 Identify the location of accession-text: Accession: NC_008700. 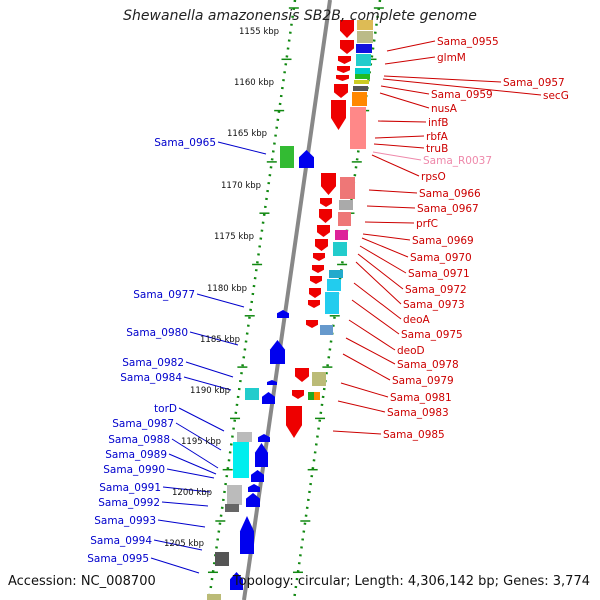
(82, 581).